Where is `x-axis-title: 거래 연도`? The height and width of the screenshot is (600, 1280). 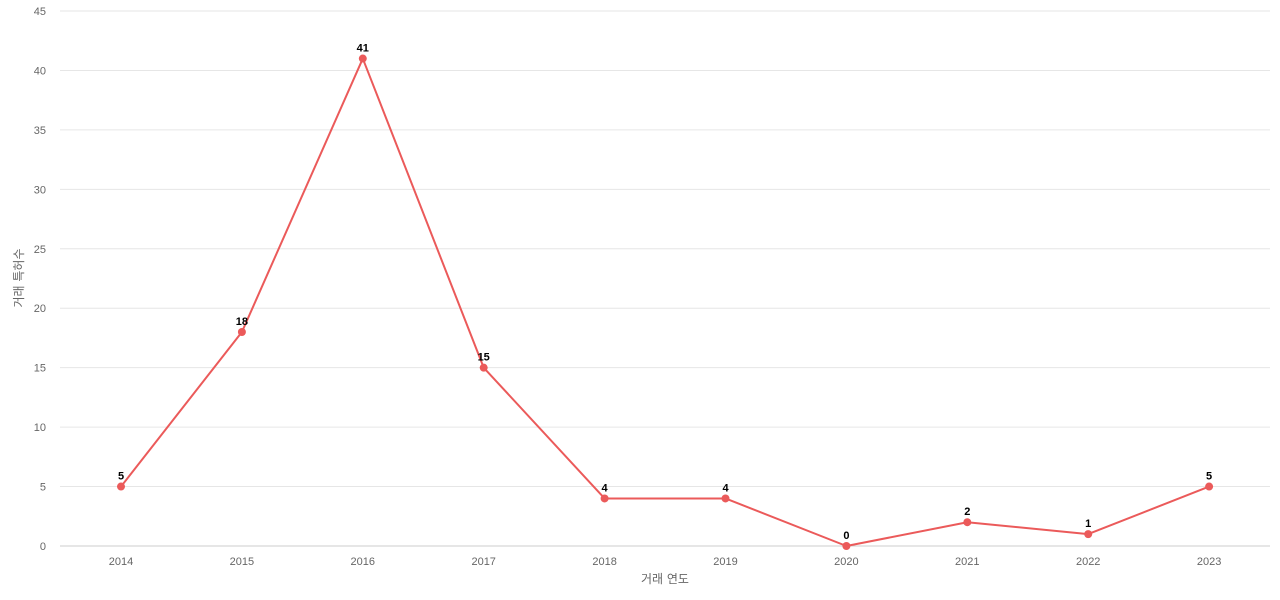 x-axis-title: 거래 연도 is located at coordinates (665, 579).